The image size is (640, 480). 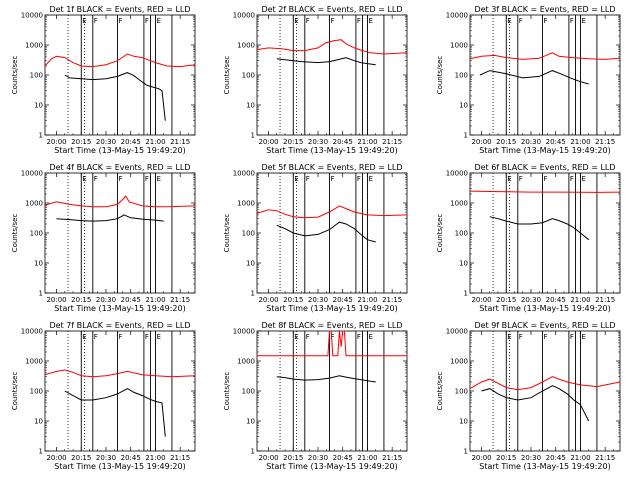 I want to click on chart-title: Det 3f BLACK = Events, RED = LLD, so click(x=544, y=9).